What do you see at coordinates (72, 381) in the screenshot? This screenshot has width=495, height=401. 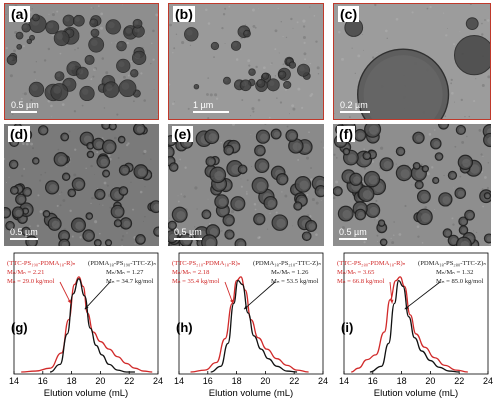 I see `x-tick-label: 18` at bounding box center [72, 381].